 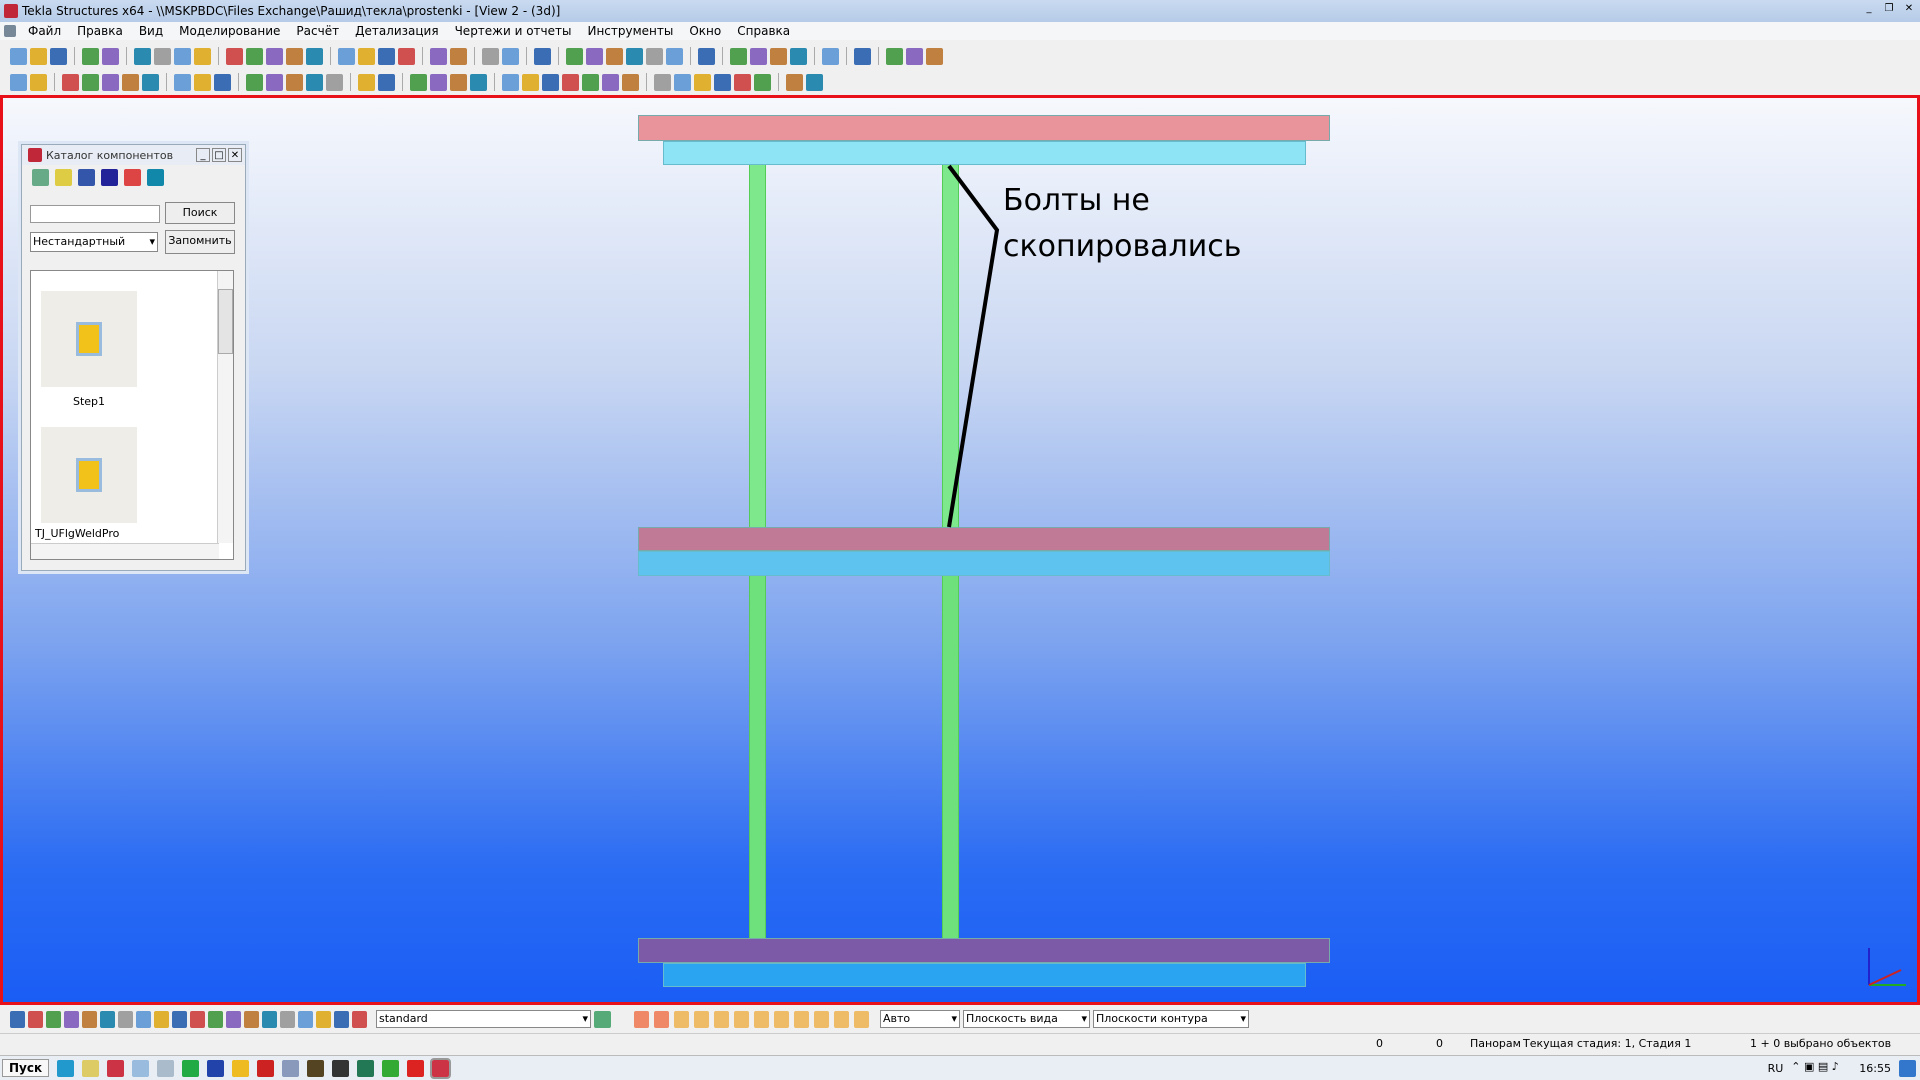 What do you see at coordinates (483, 1019) in the screenshot?
I see `selection-filter-dropdown: standard` at bounding box center [483, 1019].